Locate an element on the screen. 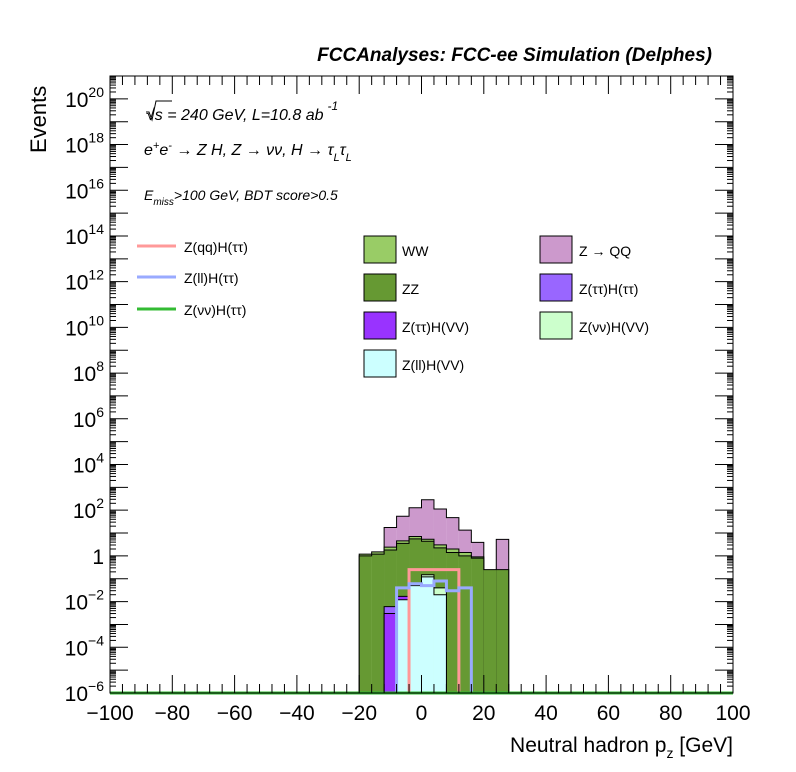 Image resolution: width=796 pixels, height=772 pixels. y-tick-label: 10⁻² is located at coordinates (85, 601).